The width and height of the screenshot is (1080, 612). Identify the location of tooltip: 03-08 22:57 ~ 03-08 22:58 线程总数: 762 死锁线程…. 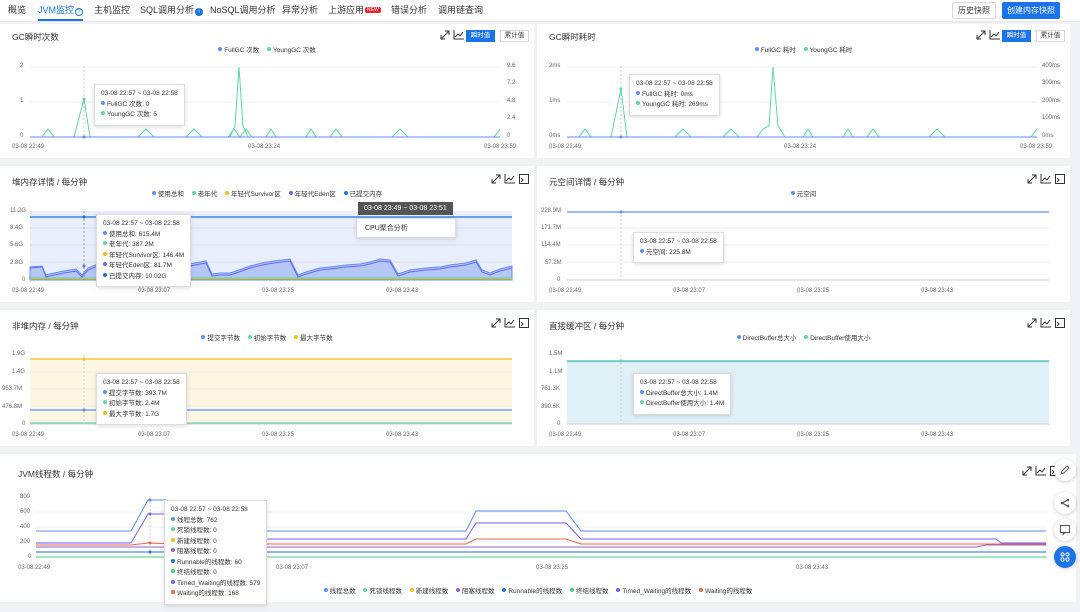
(216, 552).